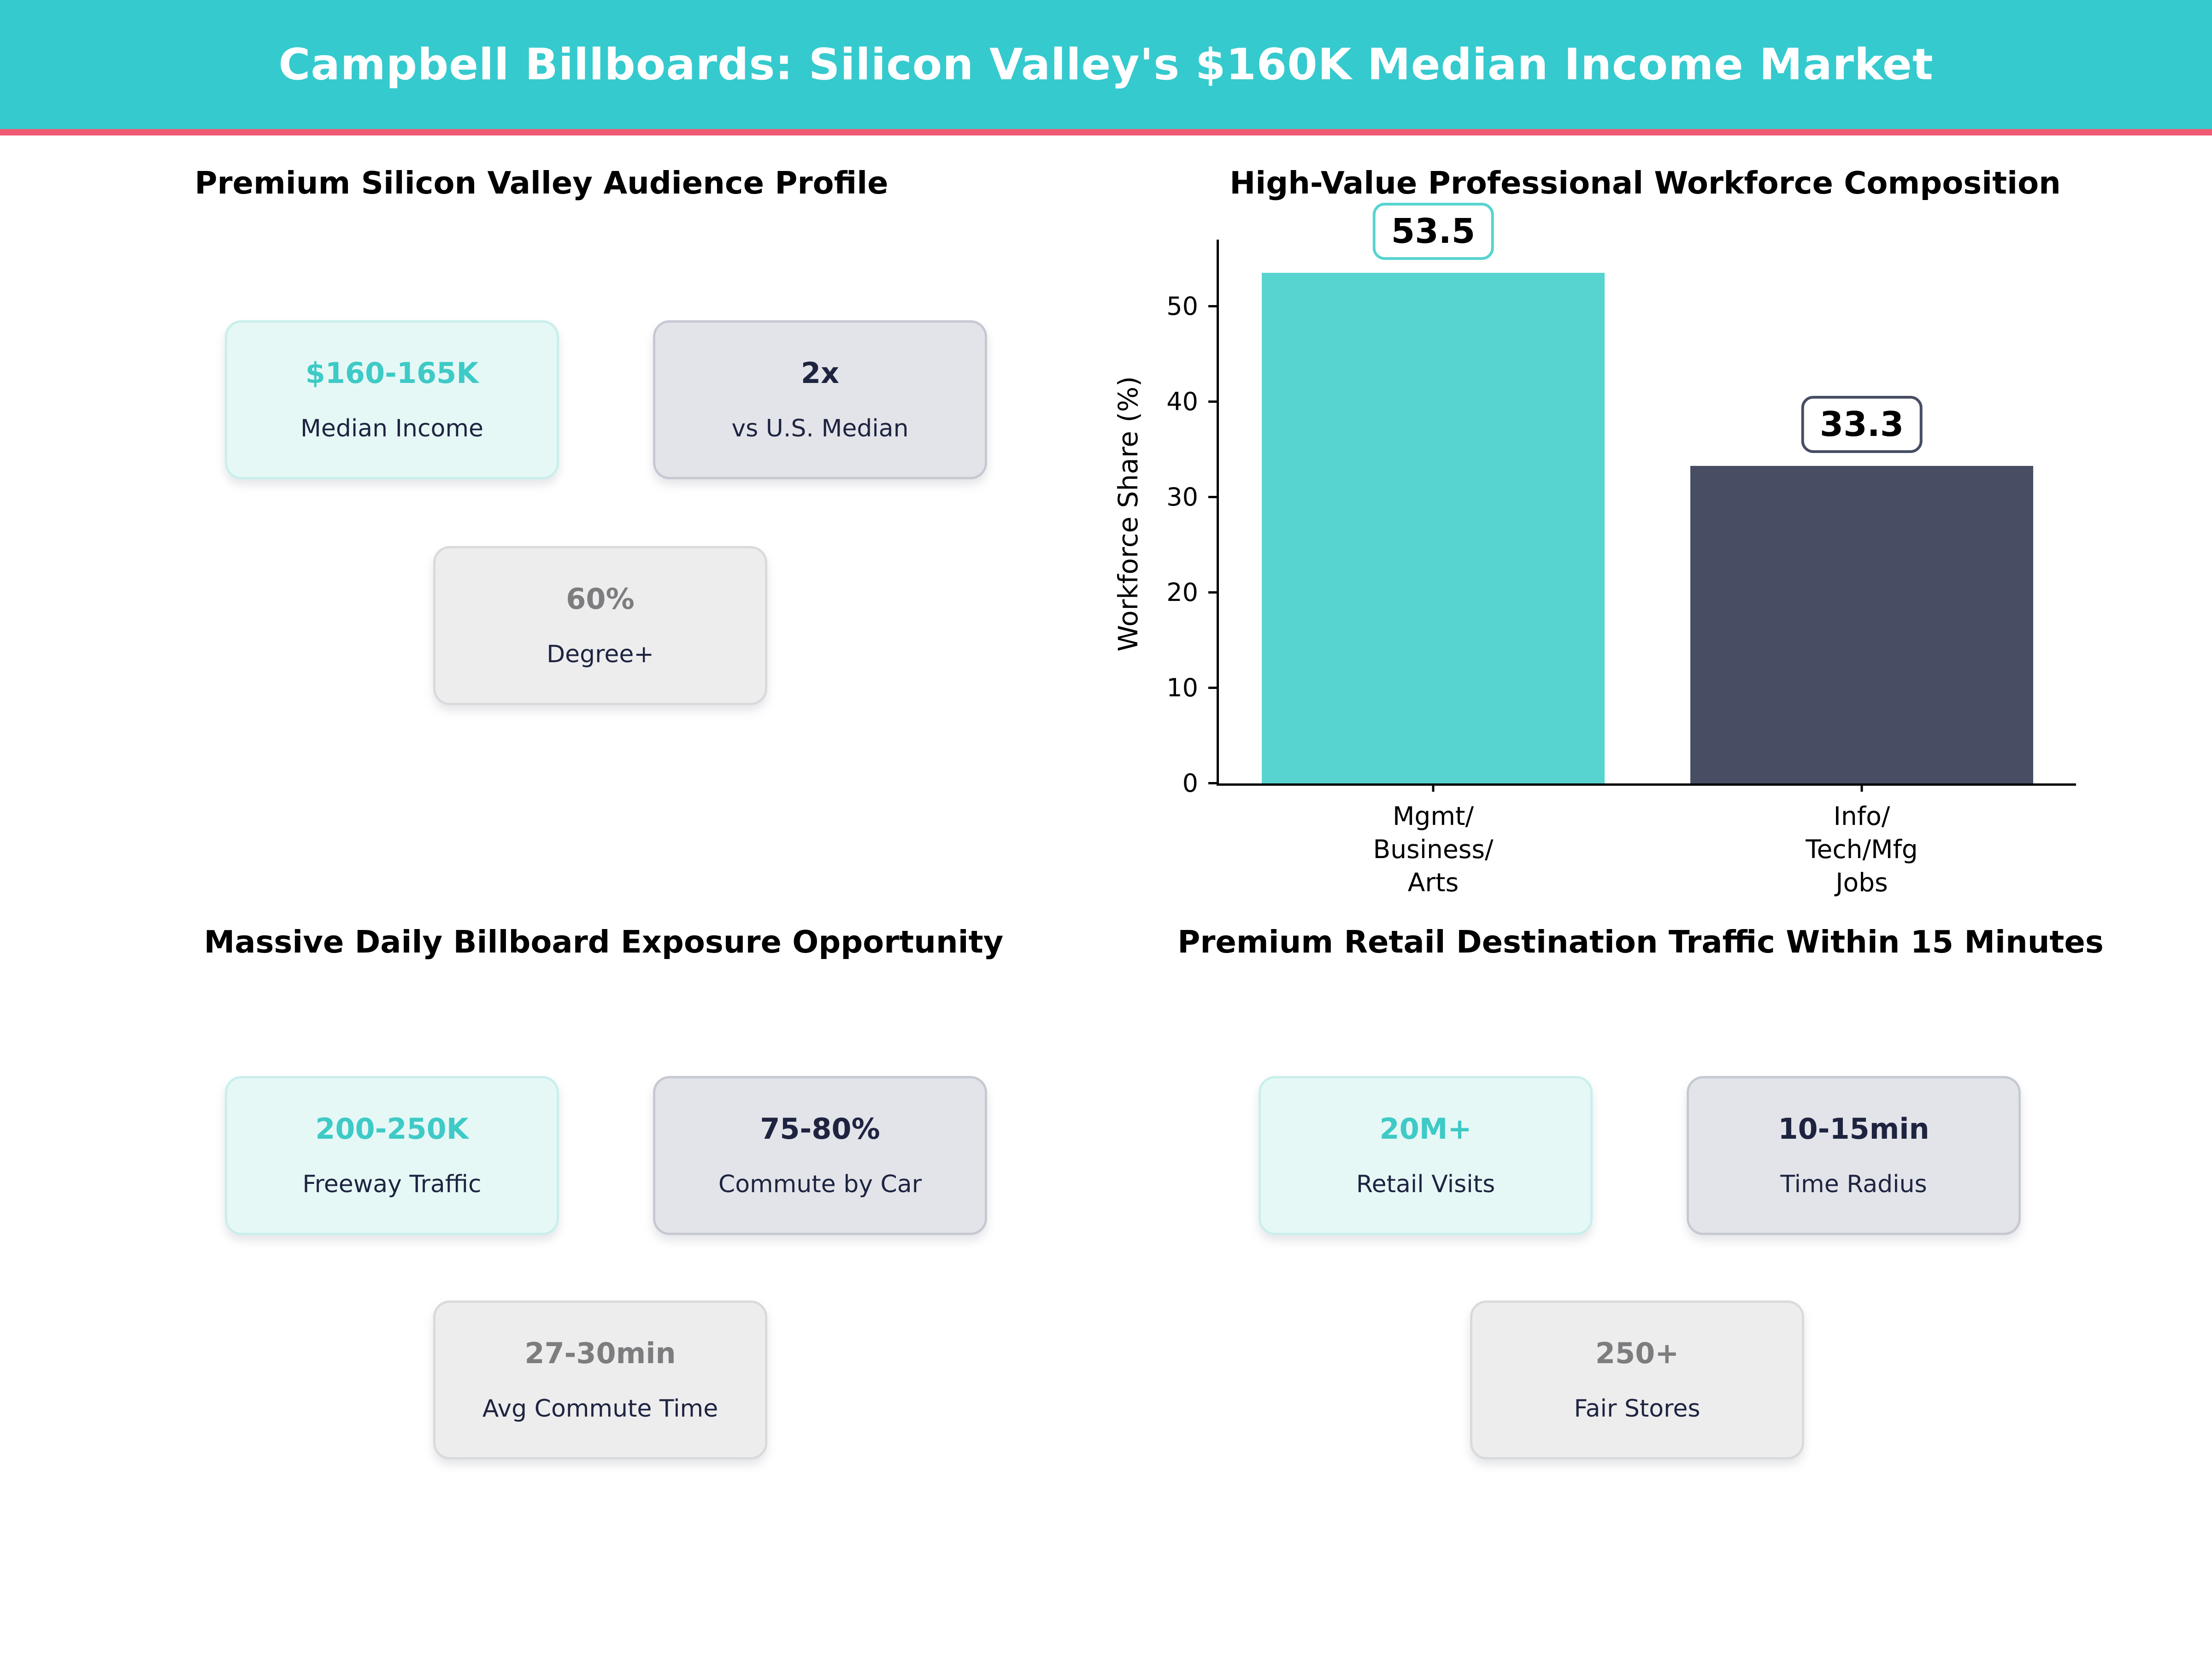 The image size is (2212, 1659). I want to click on y-tick-label: 50, so click(1182, 306).